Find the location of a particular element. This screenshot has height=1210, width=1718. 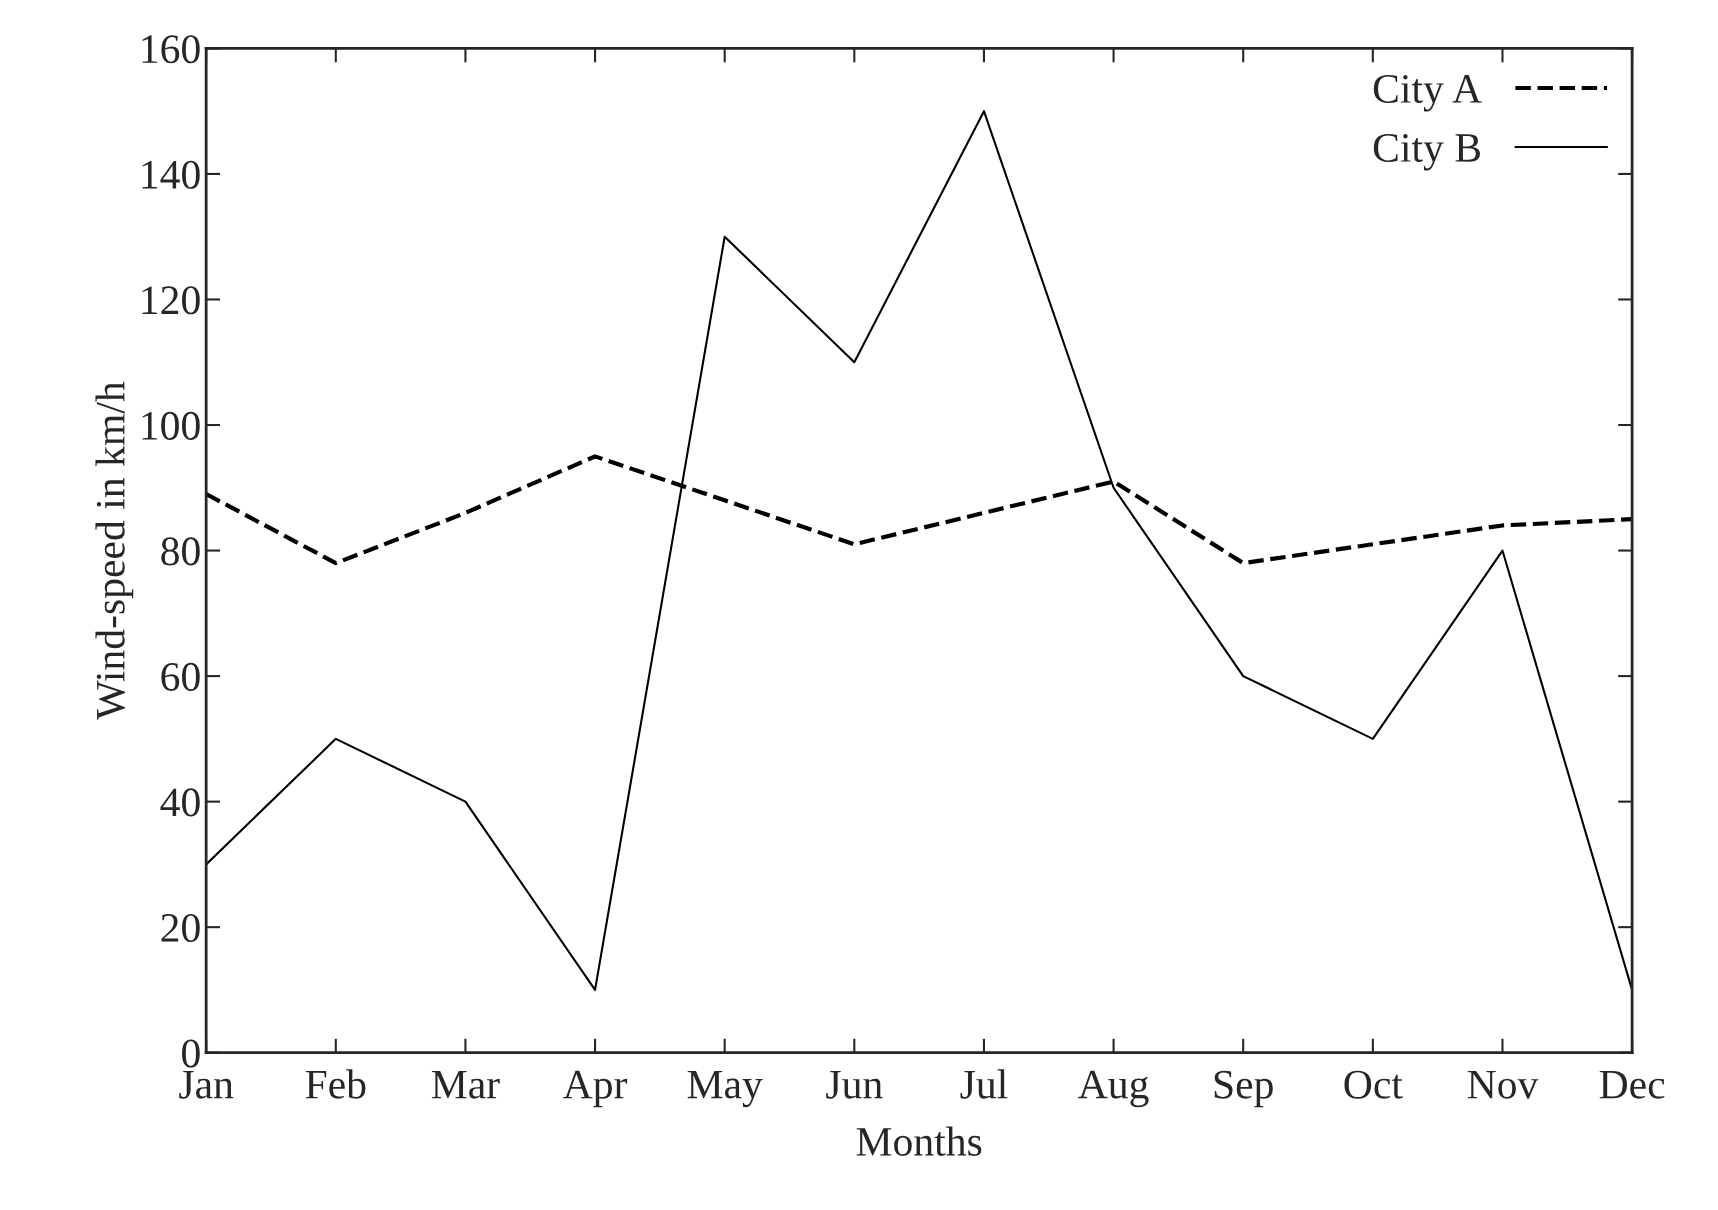

y-tick-label: 80 is located at coordinates (180, 551).